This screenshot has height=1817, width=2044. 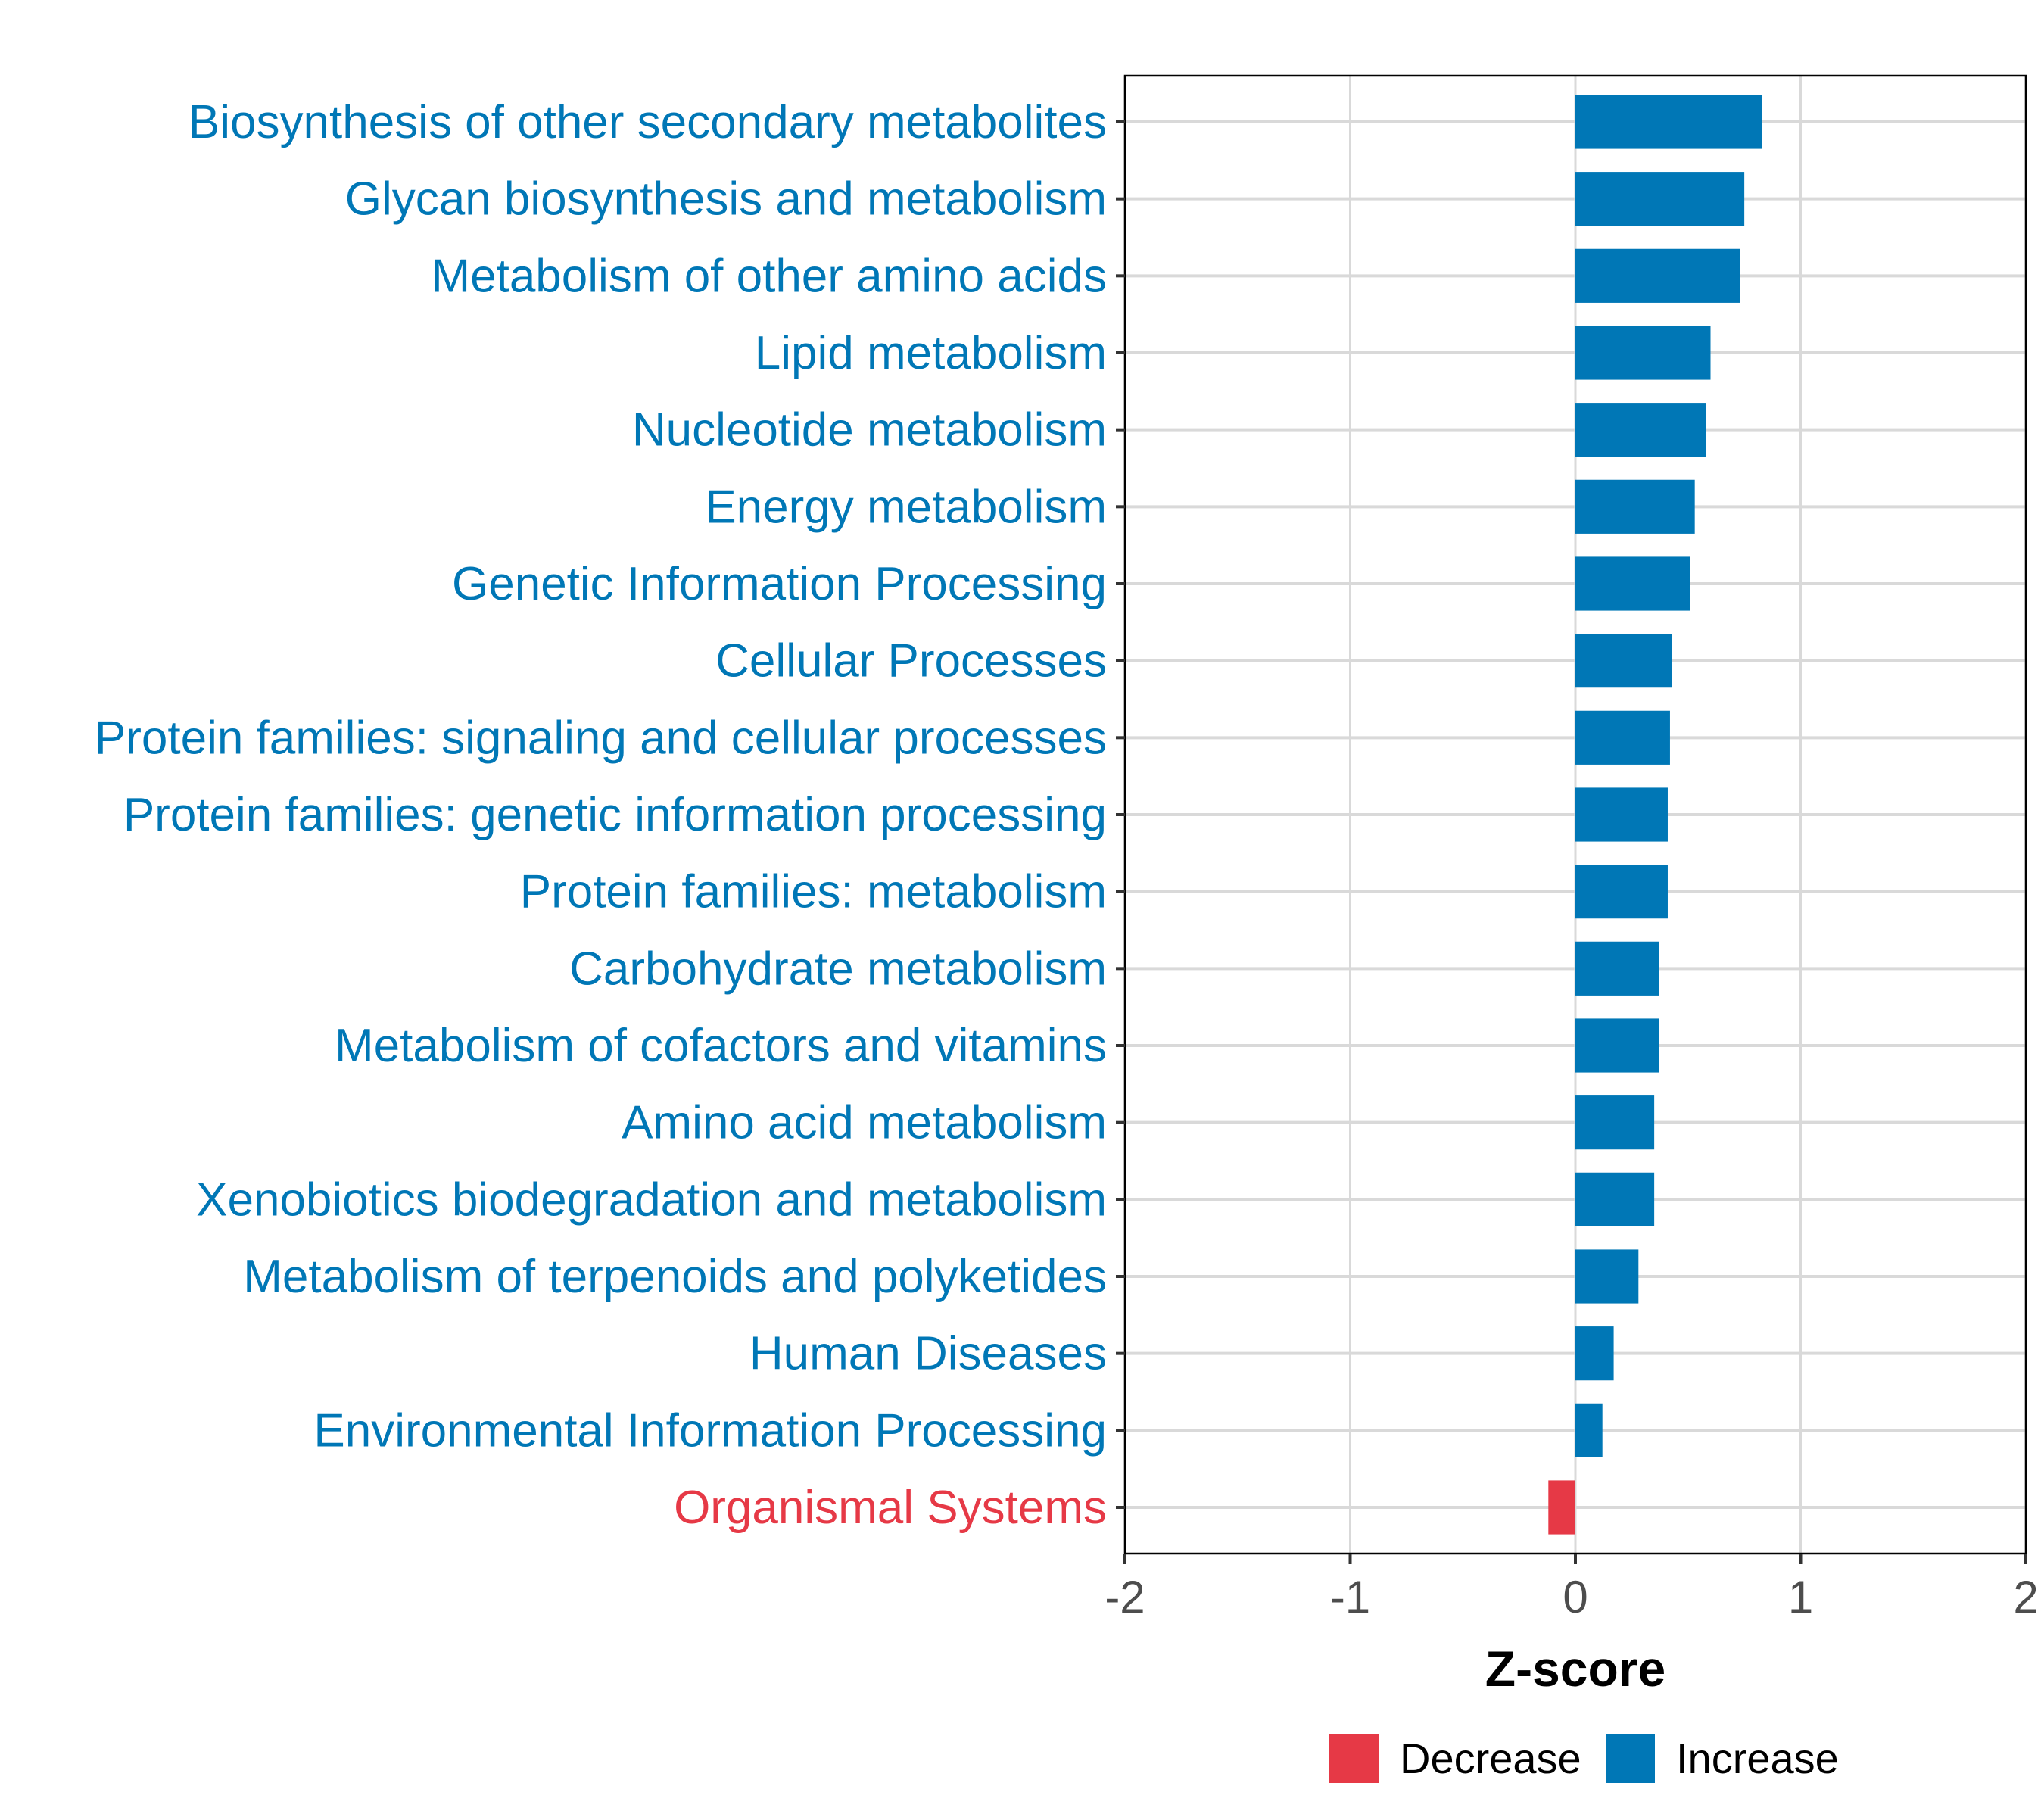 What do you see at coordinates (675, 1277) in the screenshot?
I see `y-tick-label: Metabolism of terpenoids and polyketides` at bounding box center [675, 1277].